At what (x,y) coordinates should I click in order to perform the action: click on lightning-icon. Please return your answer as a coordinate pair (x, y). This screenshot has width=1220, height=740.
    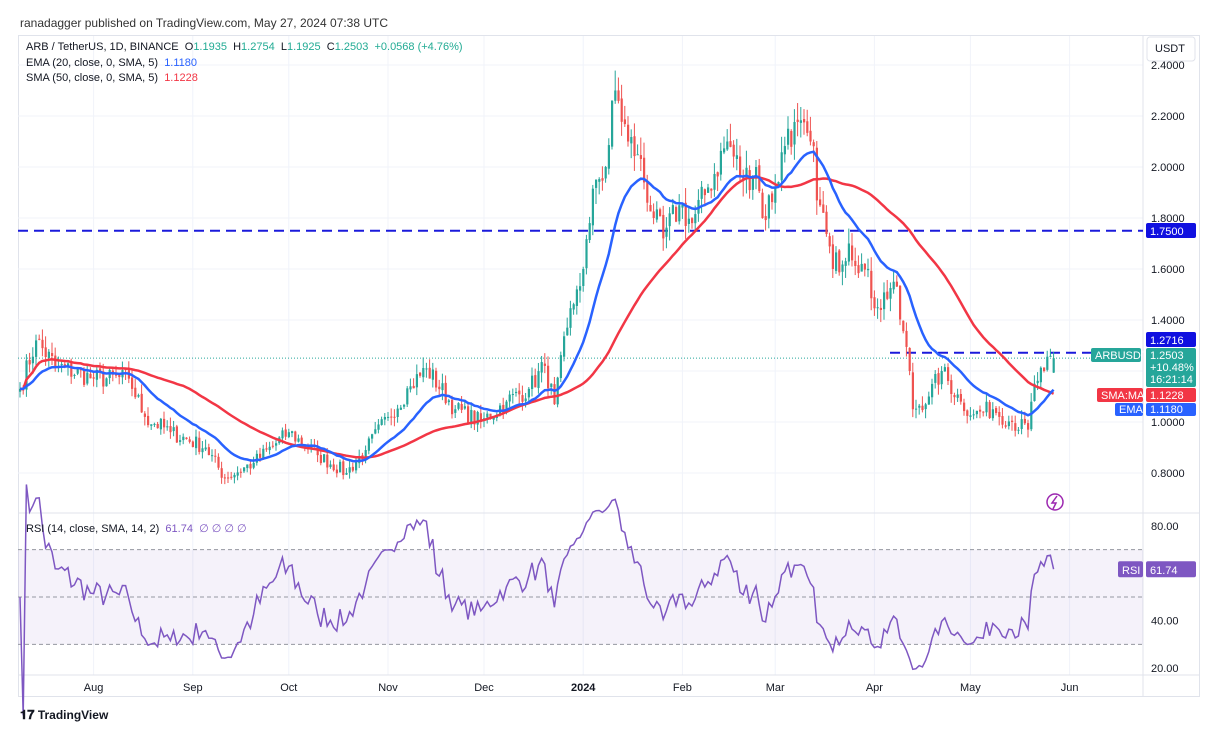
    Looking at the image, I should click on (1055, 502).